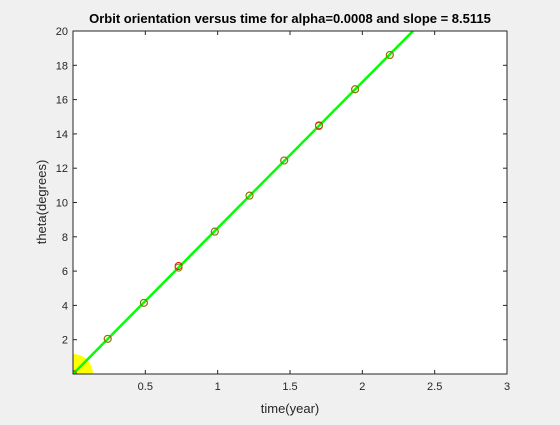  What do you see at coordinates (62, 204) in the screenshot?
I see `y-tick-label: 10` at bounding box center [62, 204].